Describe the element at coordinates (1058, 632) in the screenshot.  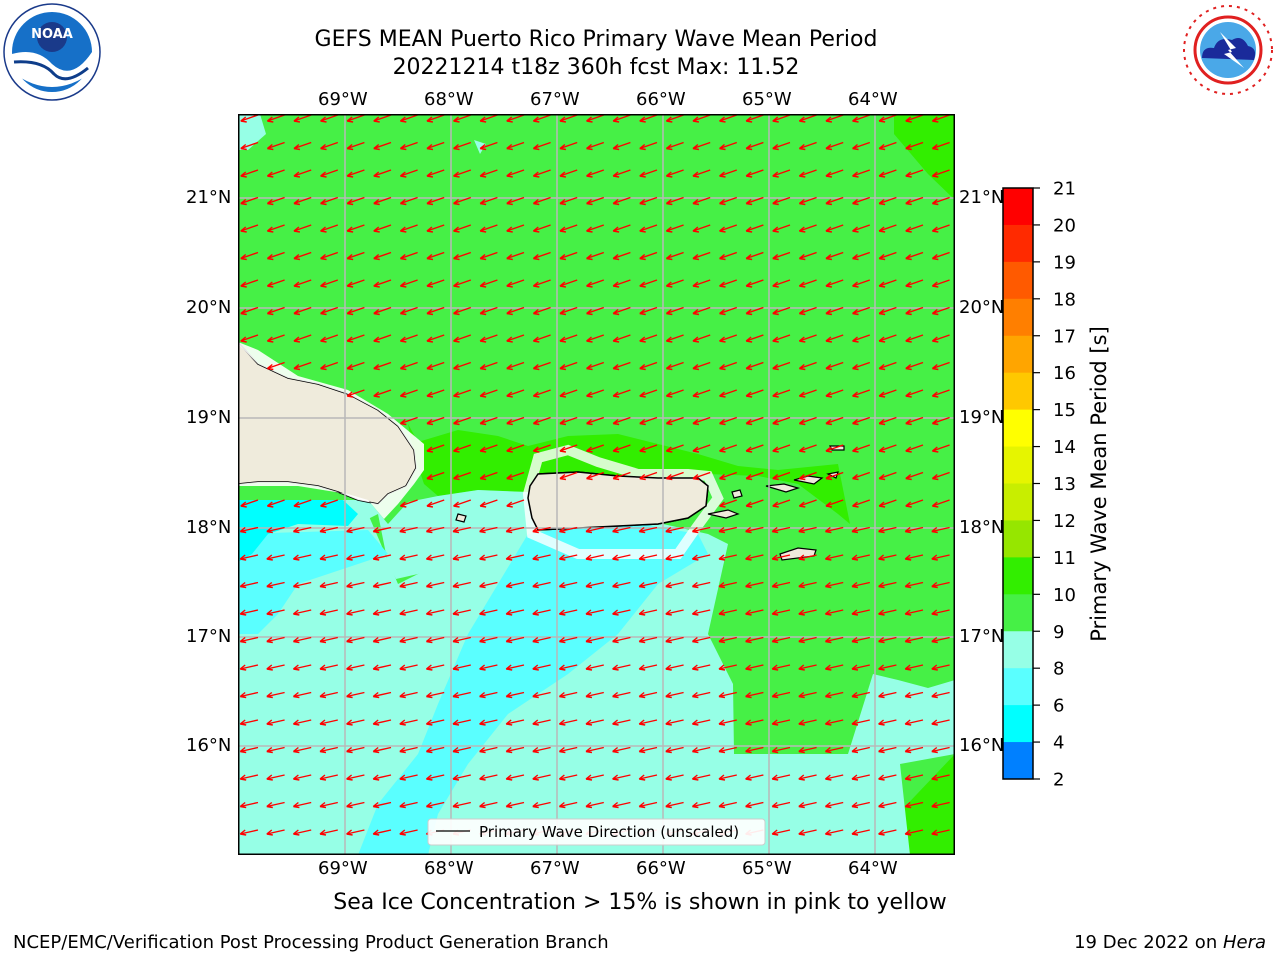
I see `colorbar-tick-label: 9` at that location.